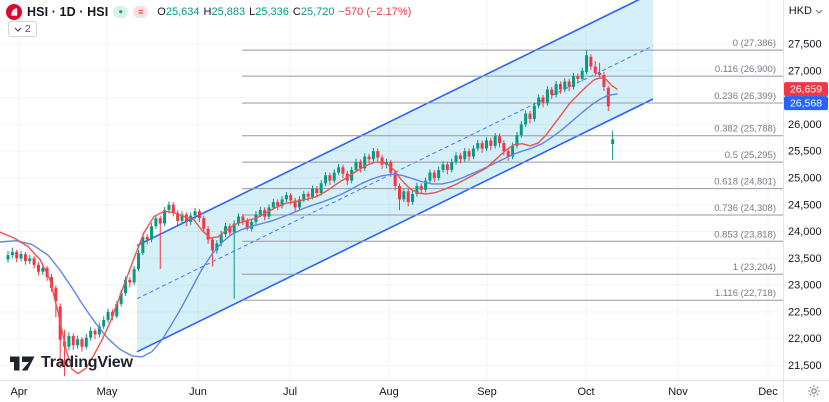 The image size is (829, 402). Describe the element at coordinates (814, 393) in the screenshot. I see `settings-gear-button` at that location.